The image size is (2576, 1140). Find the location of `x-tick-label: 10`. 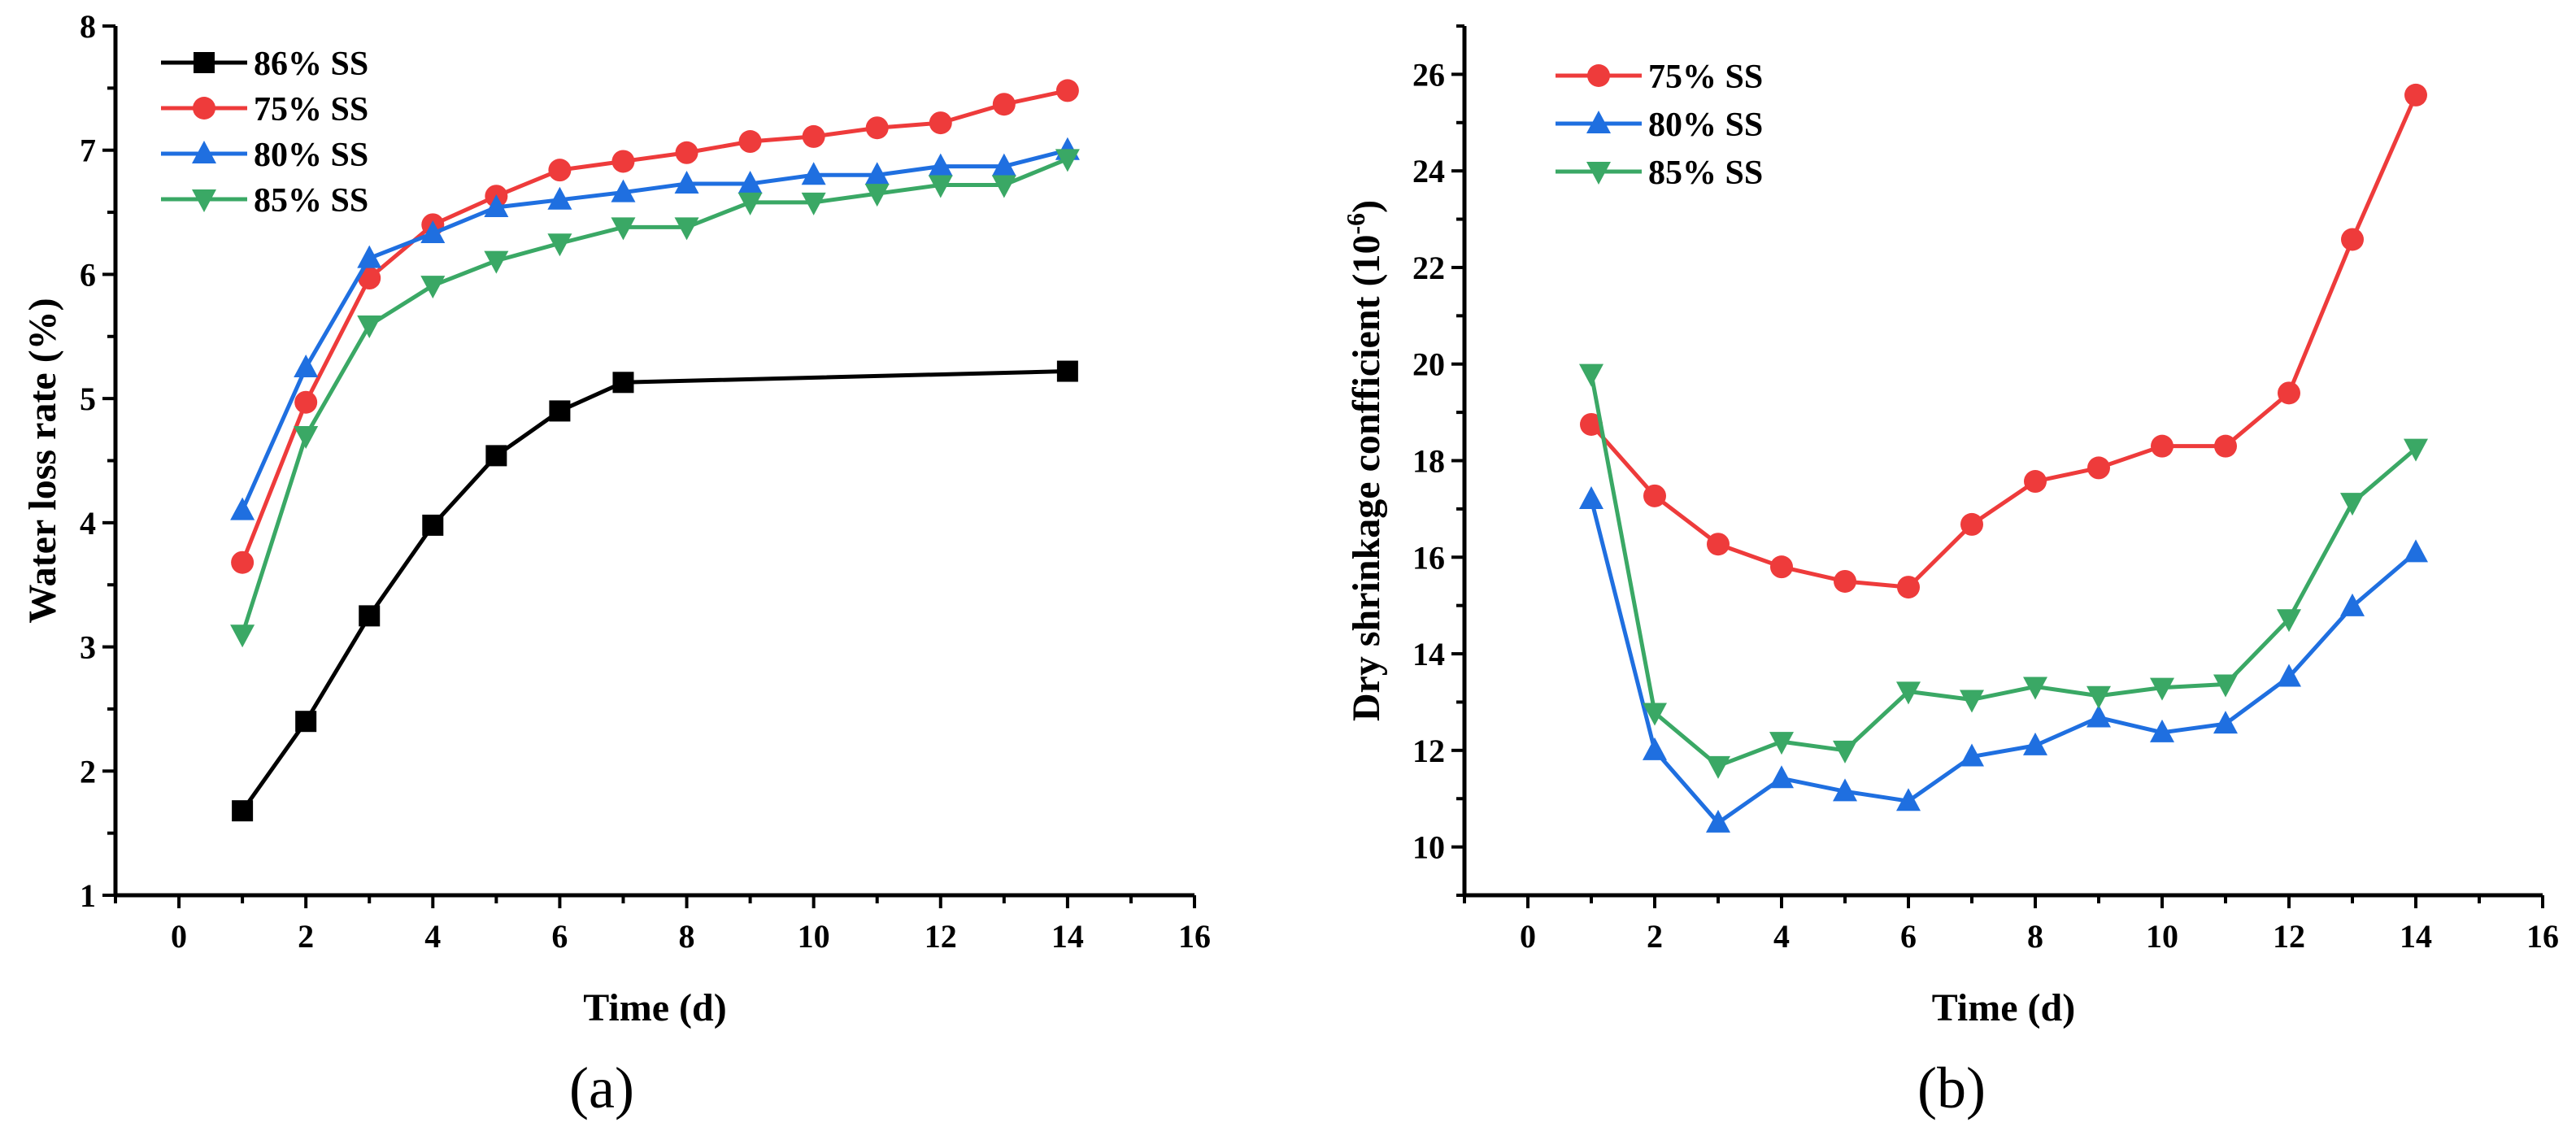

x-tick-label: 10 is located at coordinates (814, 937).